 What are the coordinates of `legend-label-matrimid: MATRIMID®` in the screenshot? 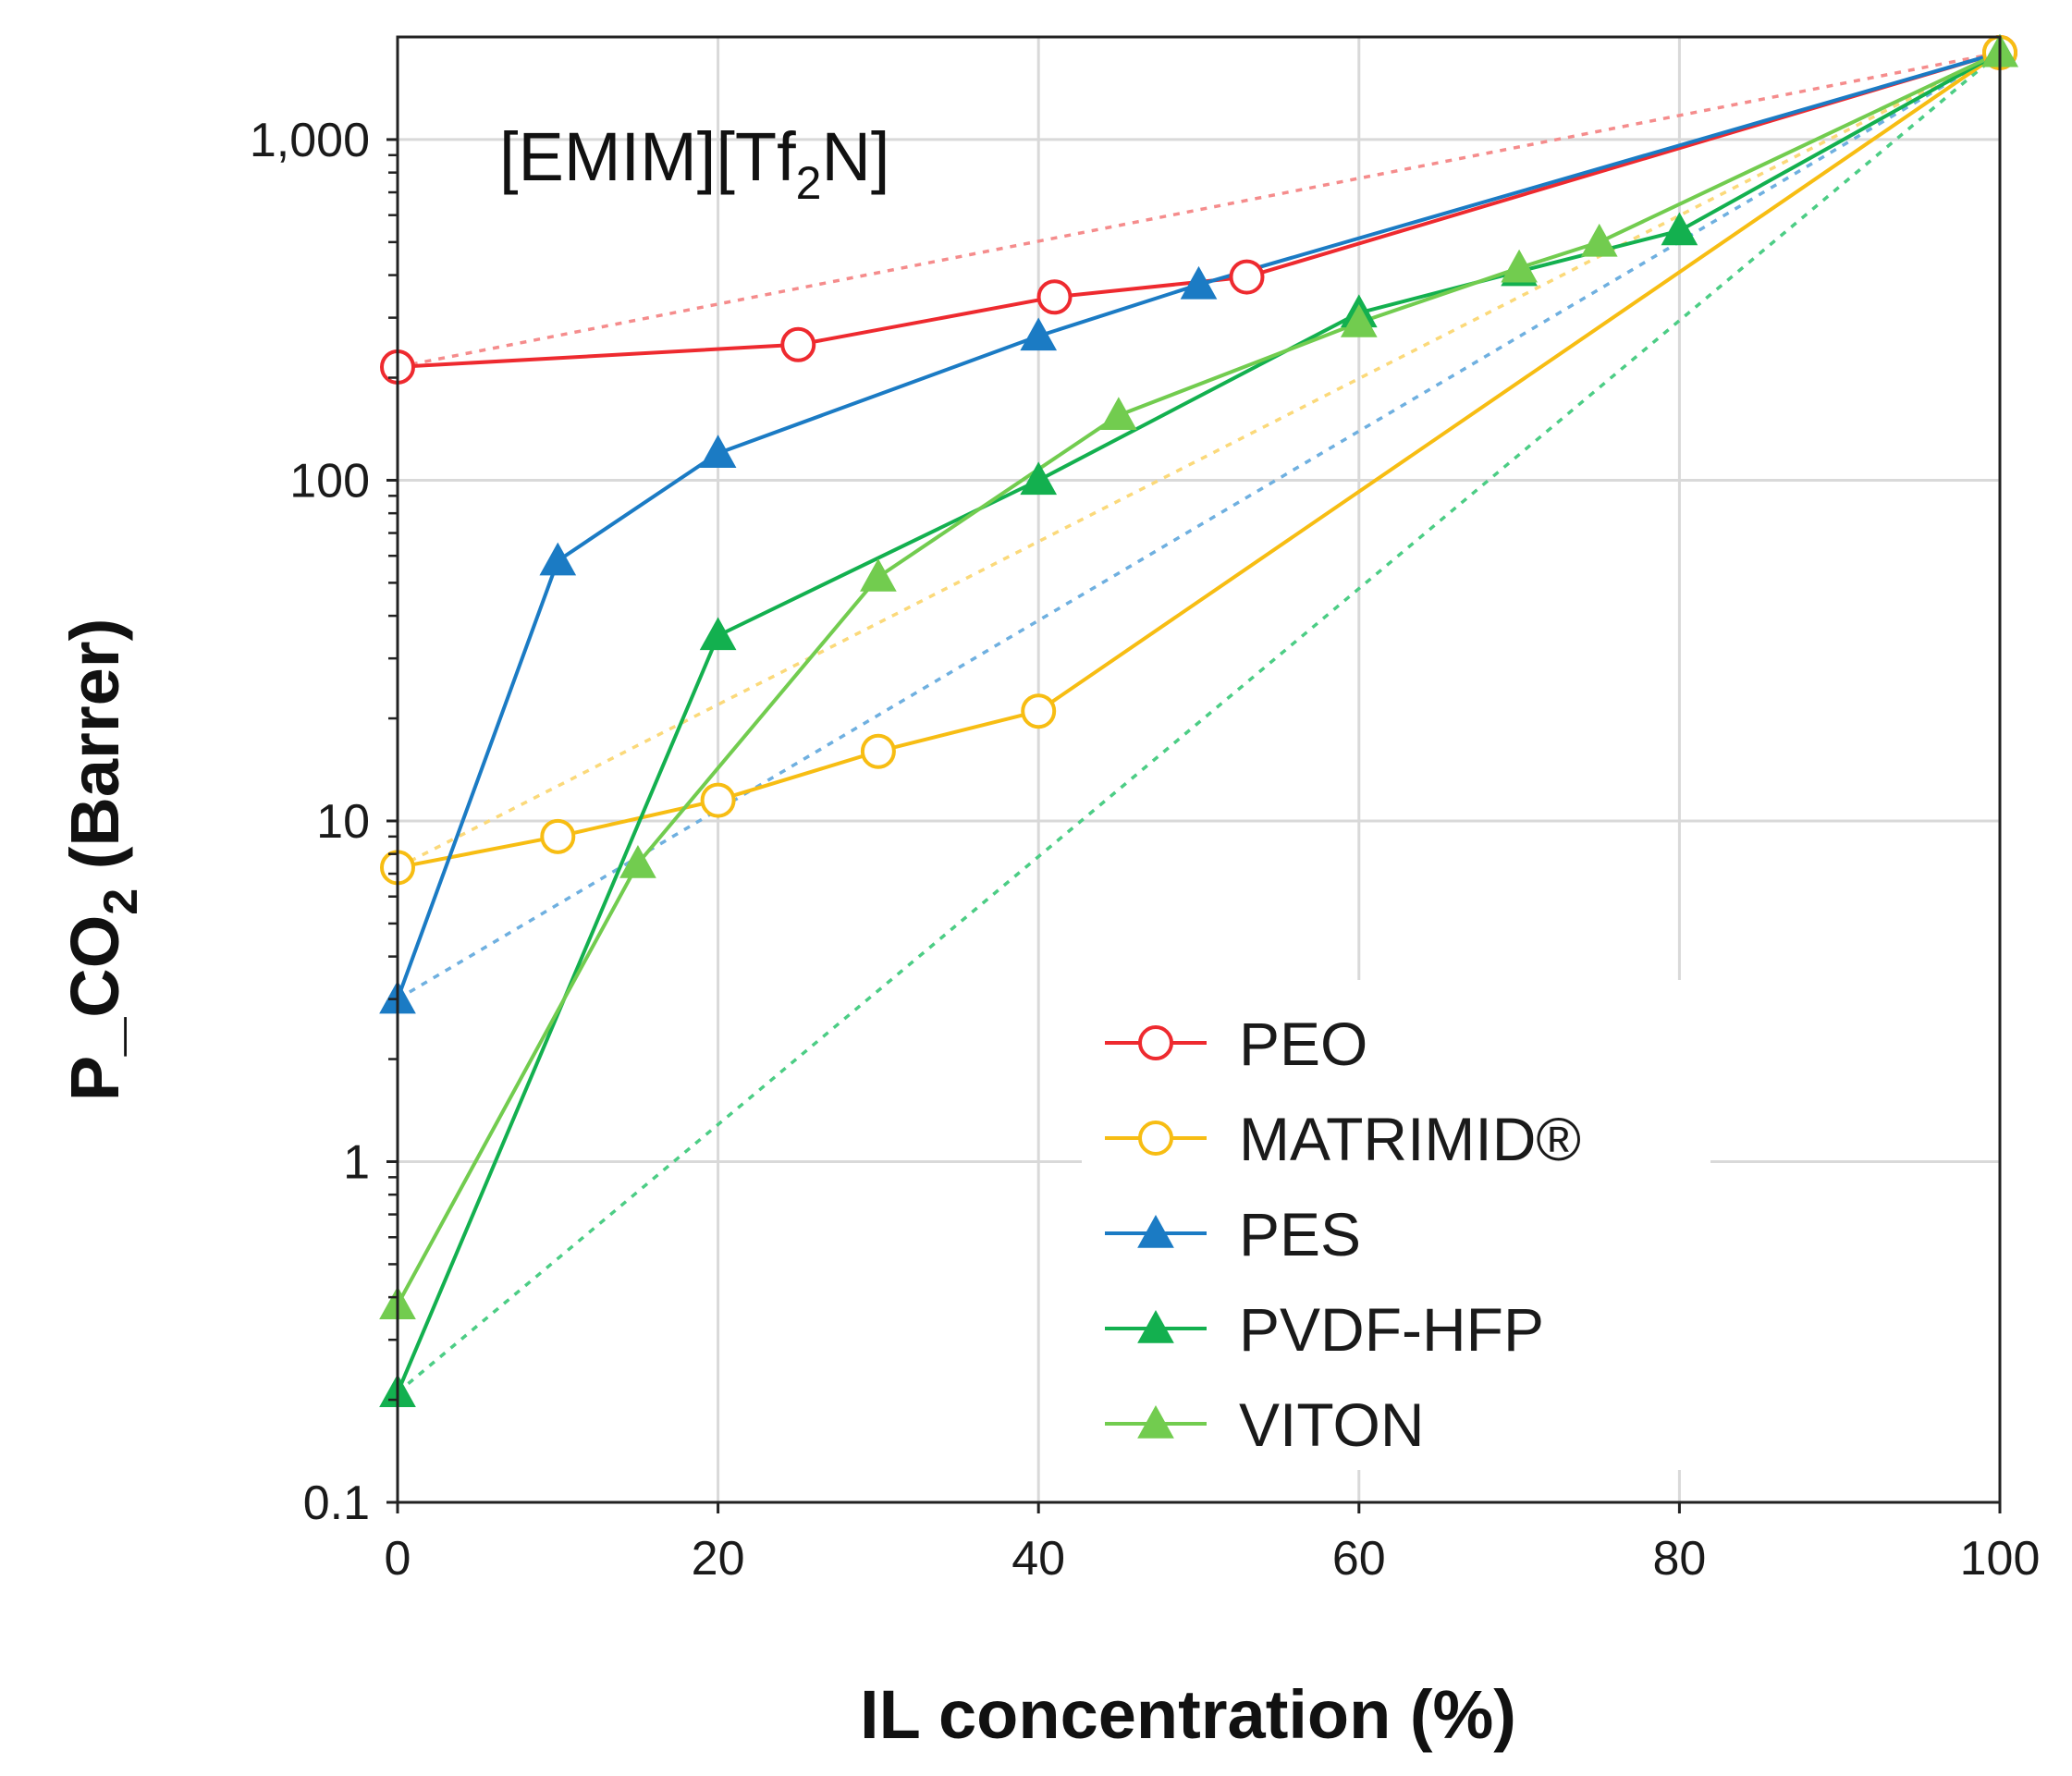 It's located at (1410, 1139).